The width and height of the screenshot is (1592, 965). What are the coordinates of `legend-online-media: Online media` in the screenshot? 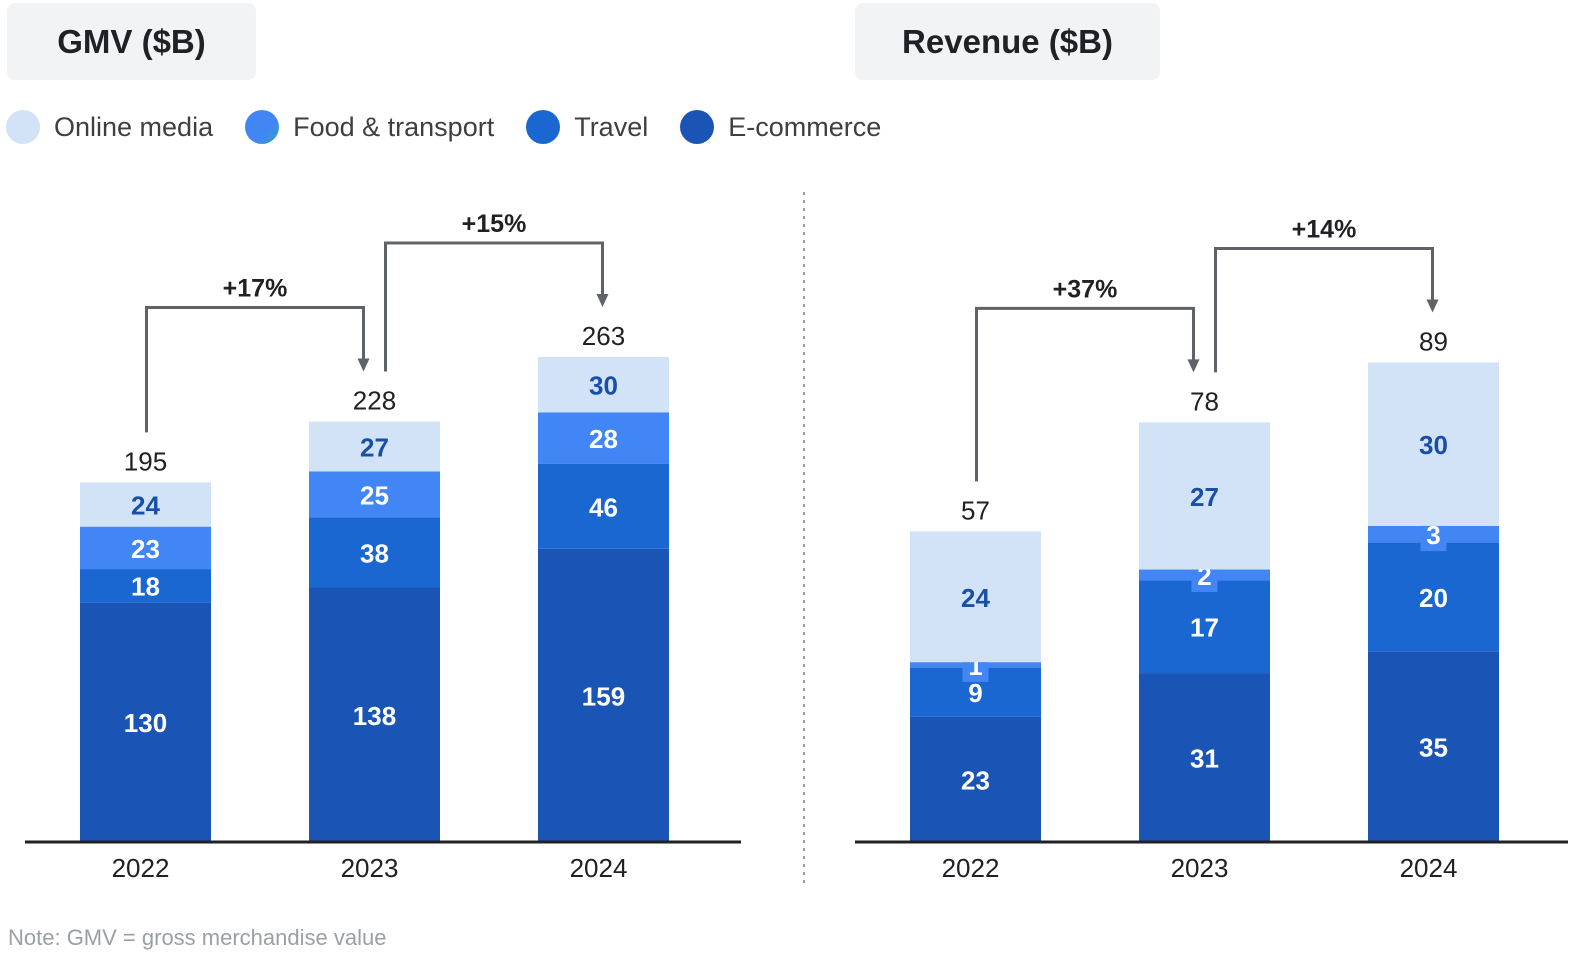 It's located at (109, 127).